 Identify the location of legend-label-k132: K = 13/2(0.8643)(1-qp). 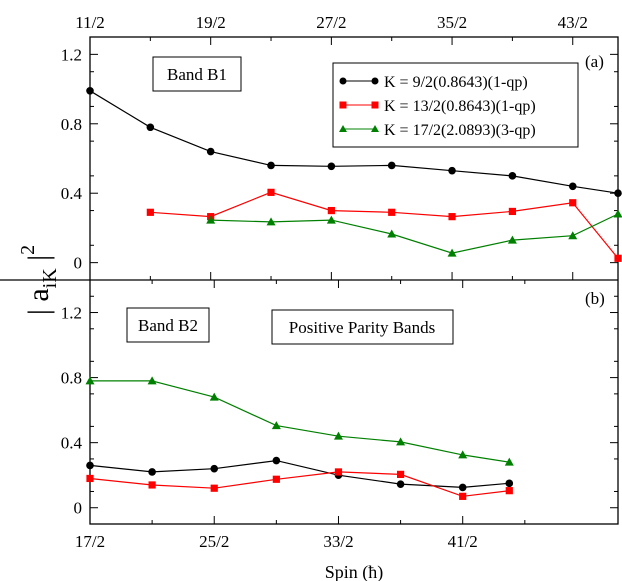
(460, 106).